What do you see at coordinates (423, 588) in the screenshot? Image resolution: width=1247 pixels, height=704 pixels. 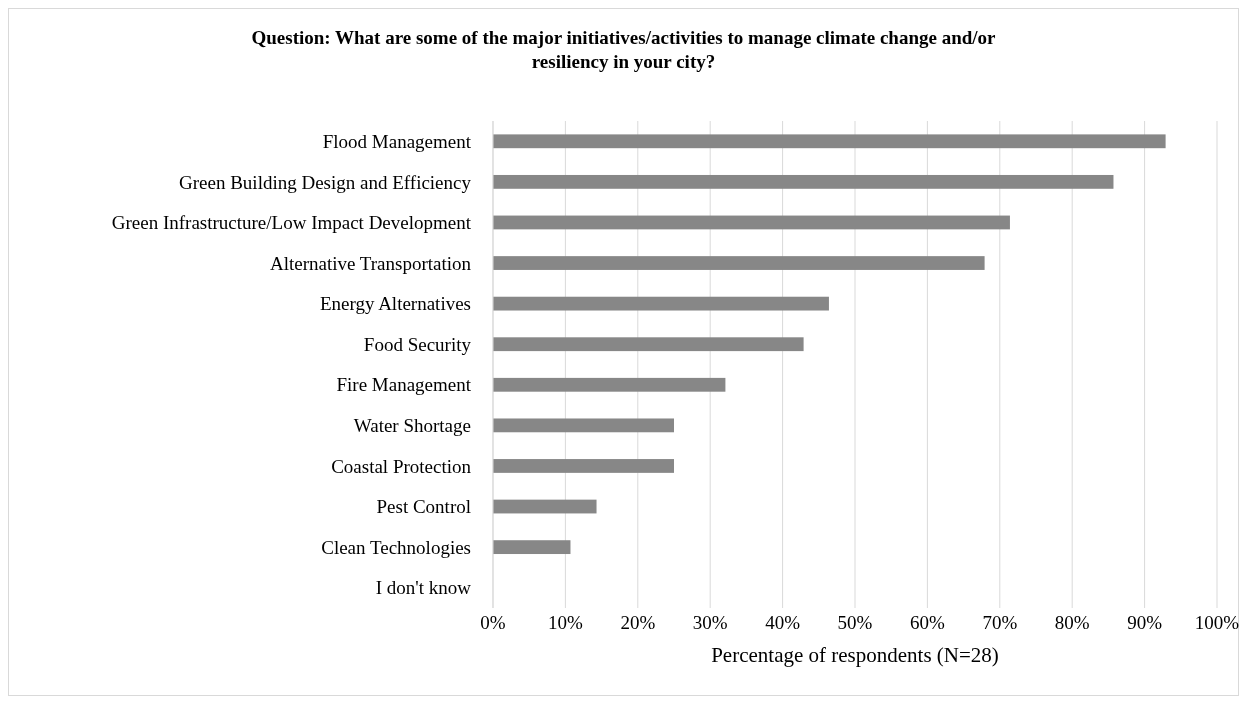 I see `y-tick-label: I don't know` at bounding box center [423, 588].